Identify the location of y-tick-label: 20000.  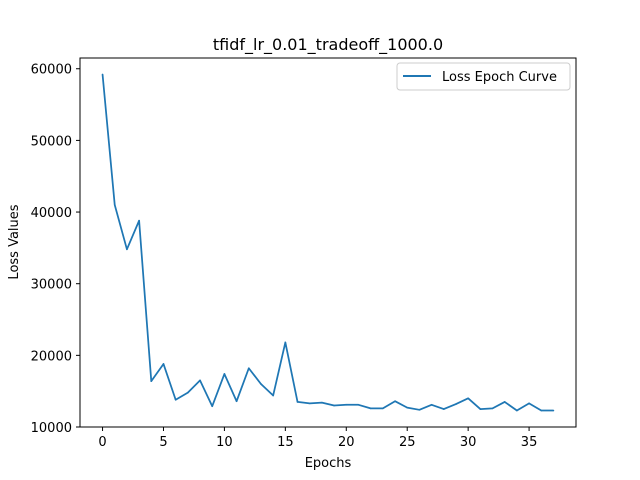
(51, 356).